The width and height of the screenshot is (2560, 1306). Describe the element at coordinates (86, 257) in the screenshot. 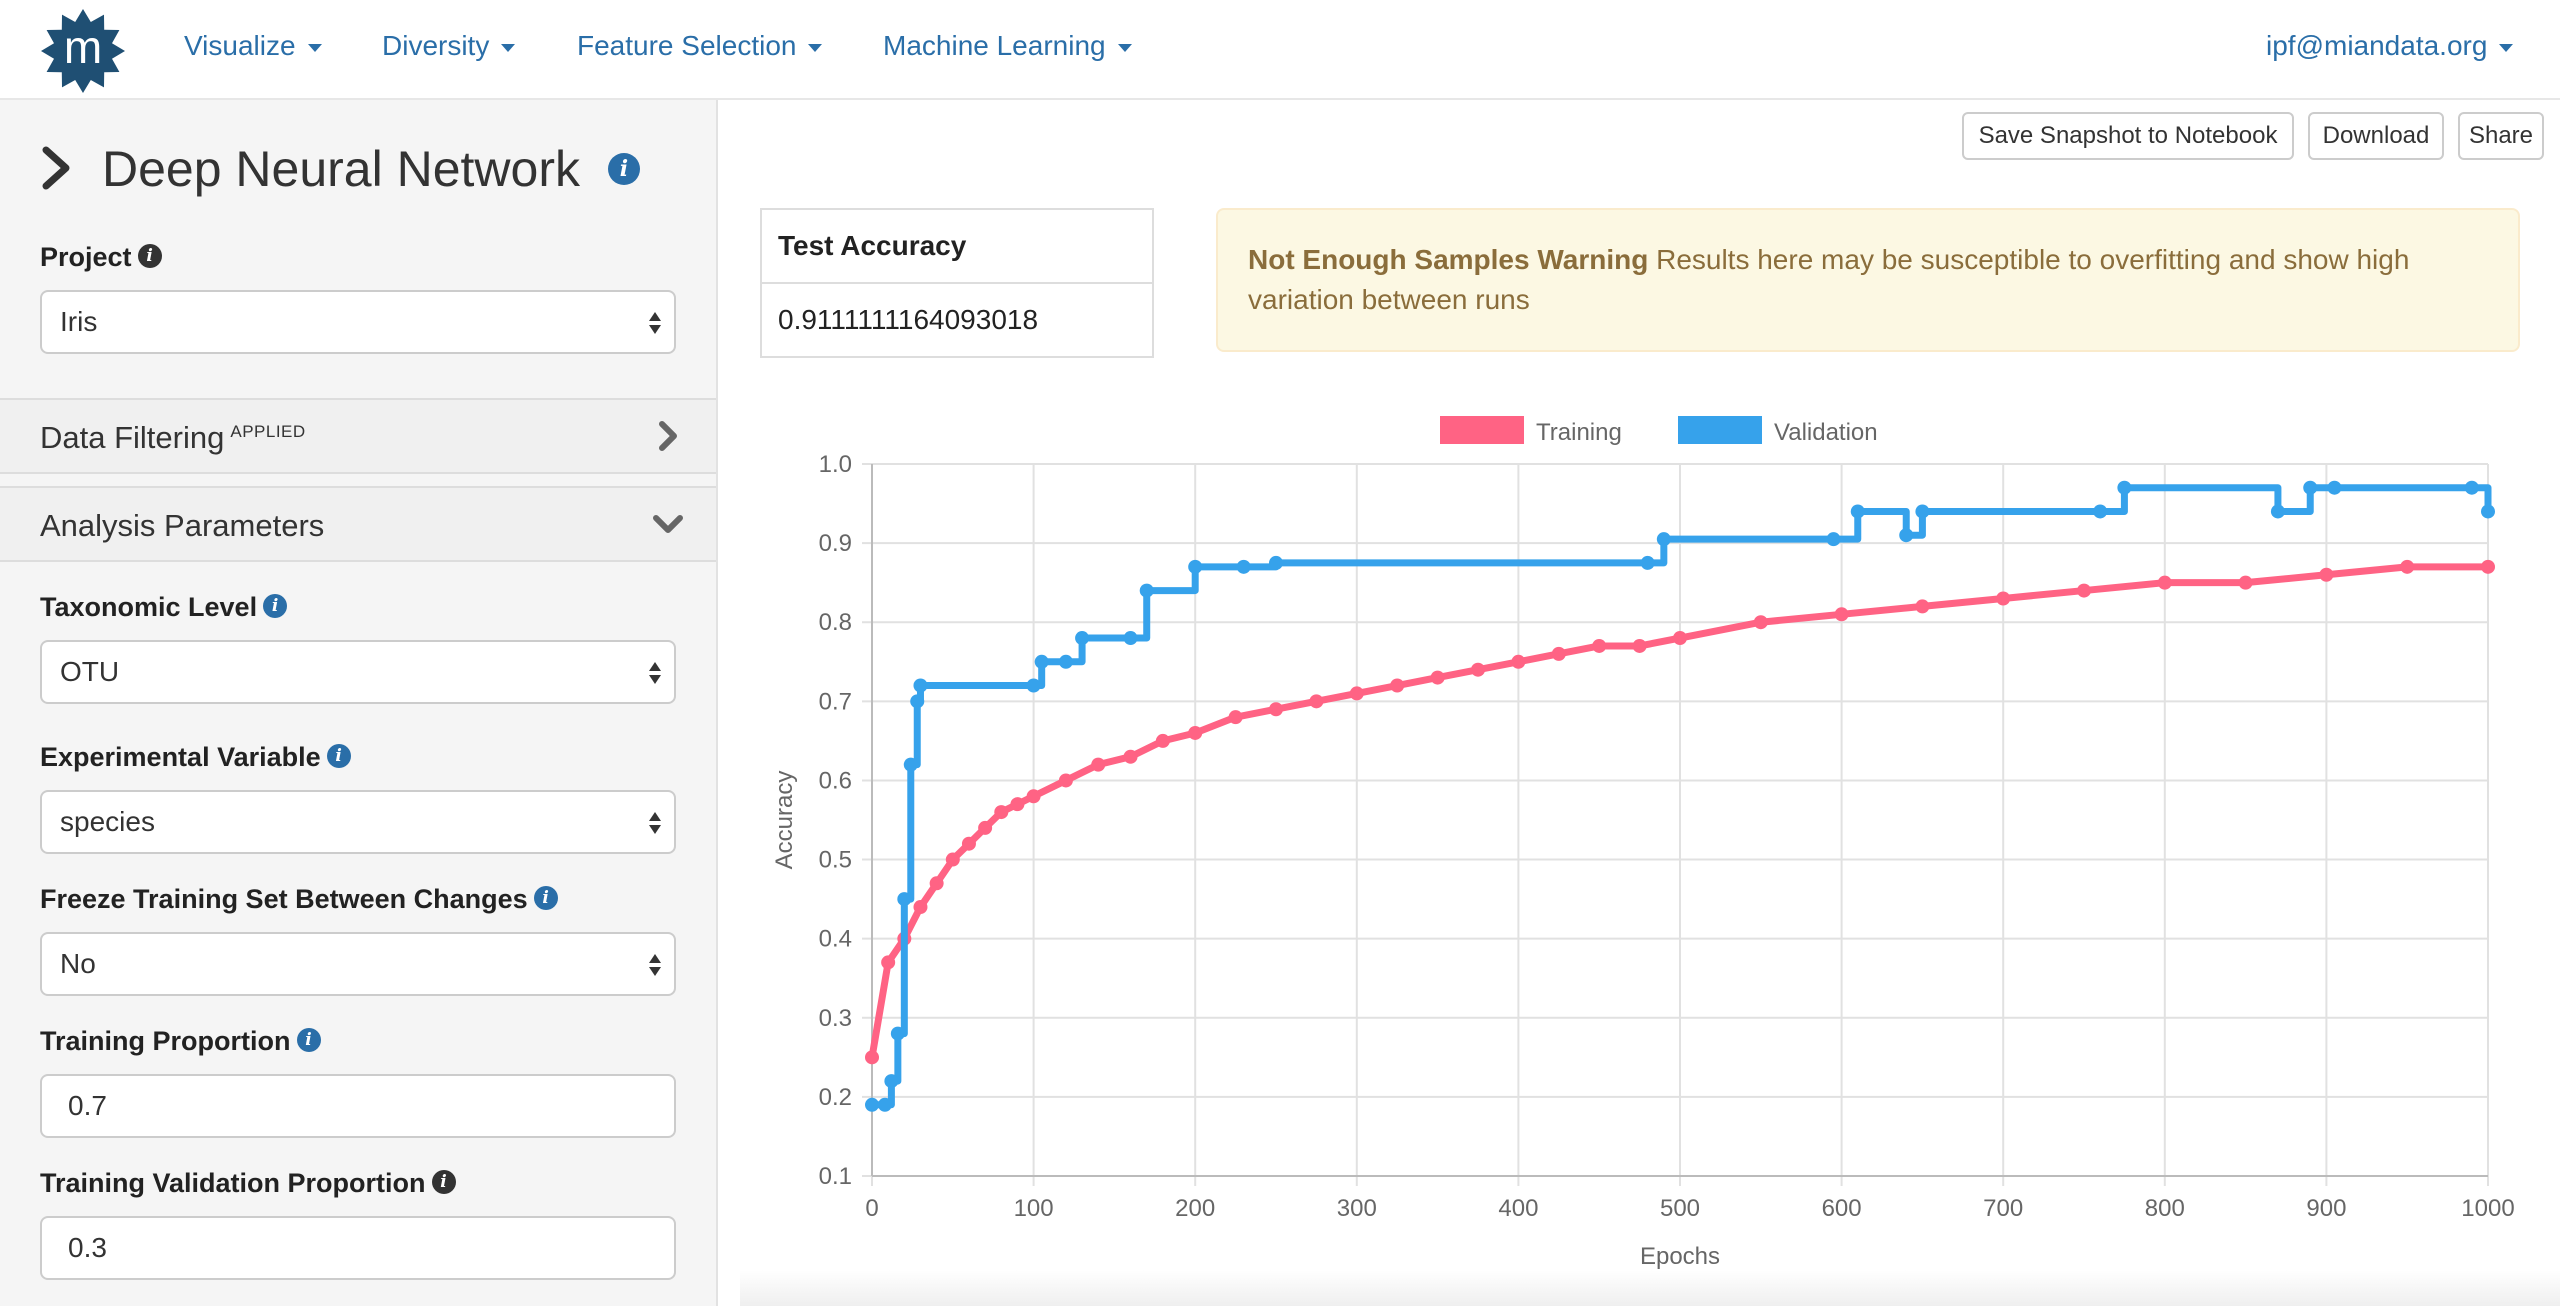

I see `project-label-text: Project` at that location.